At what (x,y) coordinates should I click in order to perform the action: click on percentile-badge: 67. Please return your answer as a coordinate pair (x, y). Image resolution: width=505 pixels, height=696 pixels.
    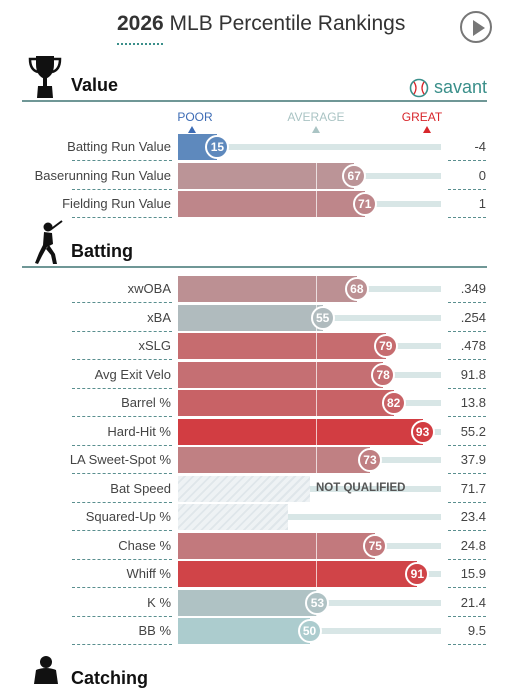
    Looking at the image, I should click on (354, 175).